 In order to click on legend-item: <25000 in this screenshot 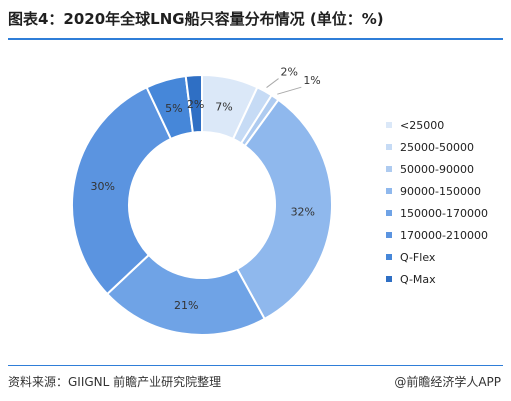, I will do `click(437, 125)`.